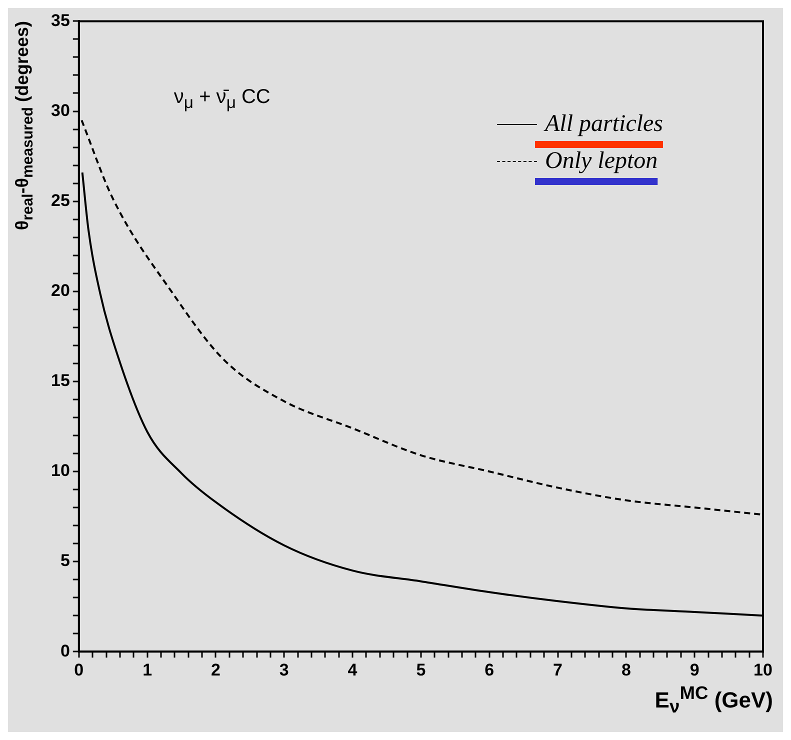 The height and width of the screenshot is (740, 791). I want to click on x-tick-label: 8, so click(626, 670).